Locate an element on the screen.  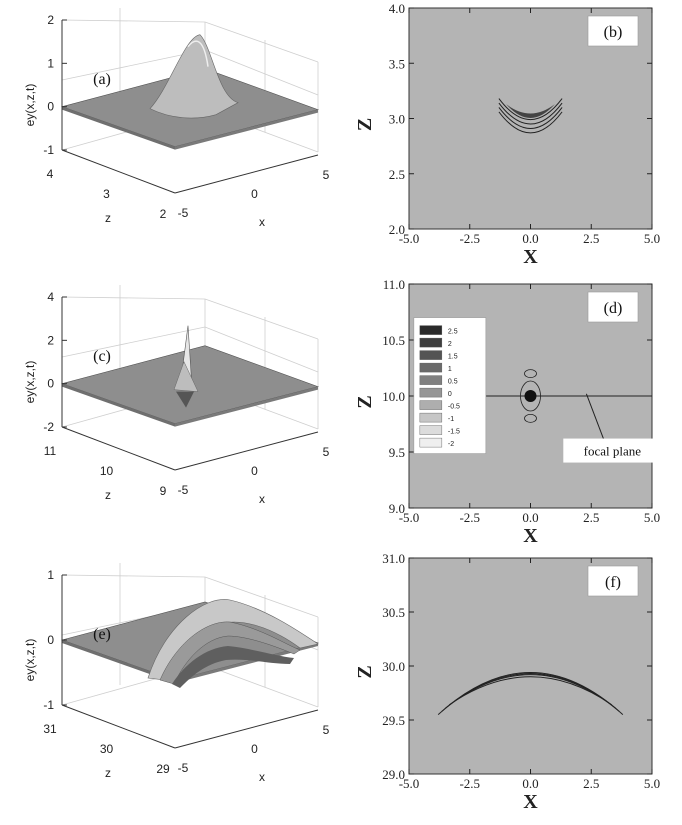
y-tick-label: 3.0 is located at coordinates (397, 119).